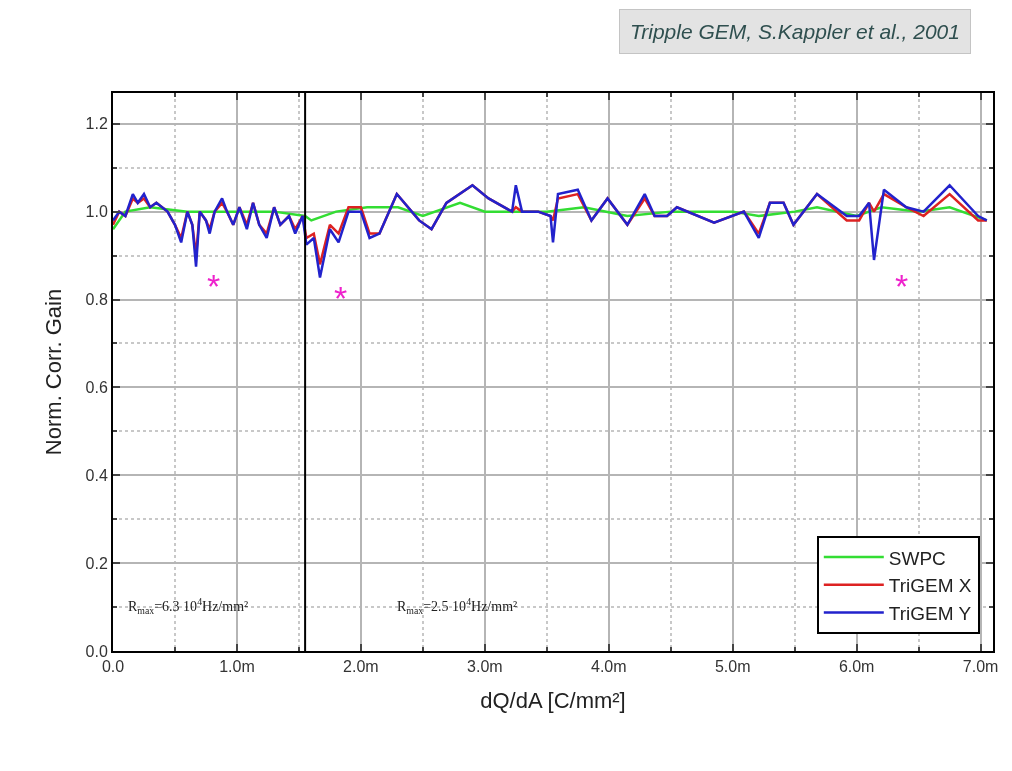 The image size is (1012, 771). Describe the element at coordinates (980, 667) in the screenshot. I see `x-tick-label: 7.0m` at that location.